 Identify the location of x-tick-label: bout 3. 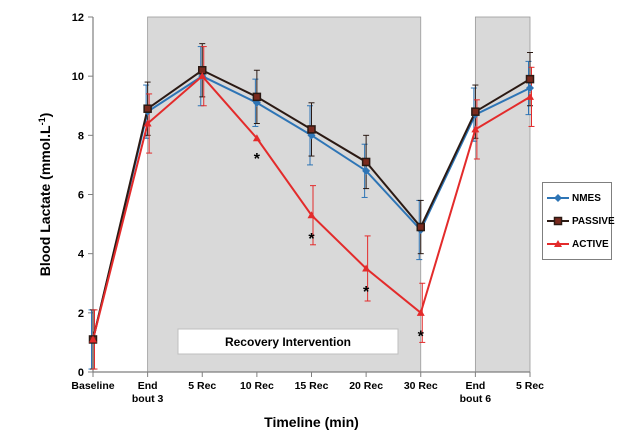
(148, 399).